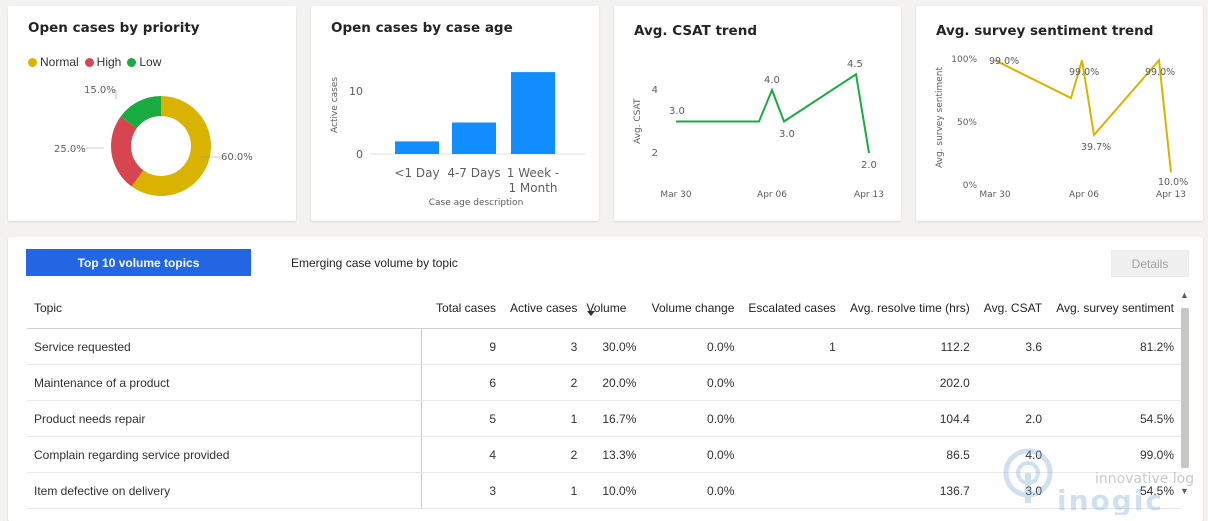 The height and width of the screenshot is (521, 1208). What do you see at coordinates (1115, 308) in the screenshot?
I see `col-avg-survey-sentiment: Avg. survey sentiment` at bounding box center [1115, 308].